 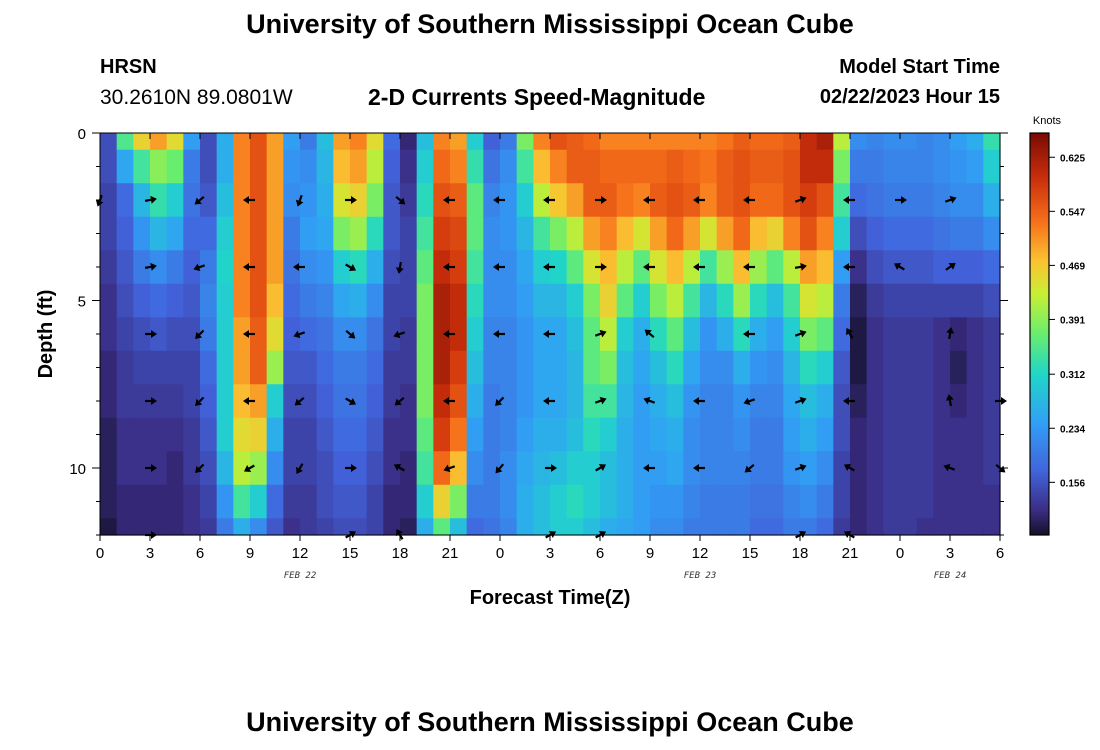 I want to click on y-tick-label: 5, so click(x=82, y=302).